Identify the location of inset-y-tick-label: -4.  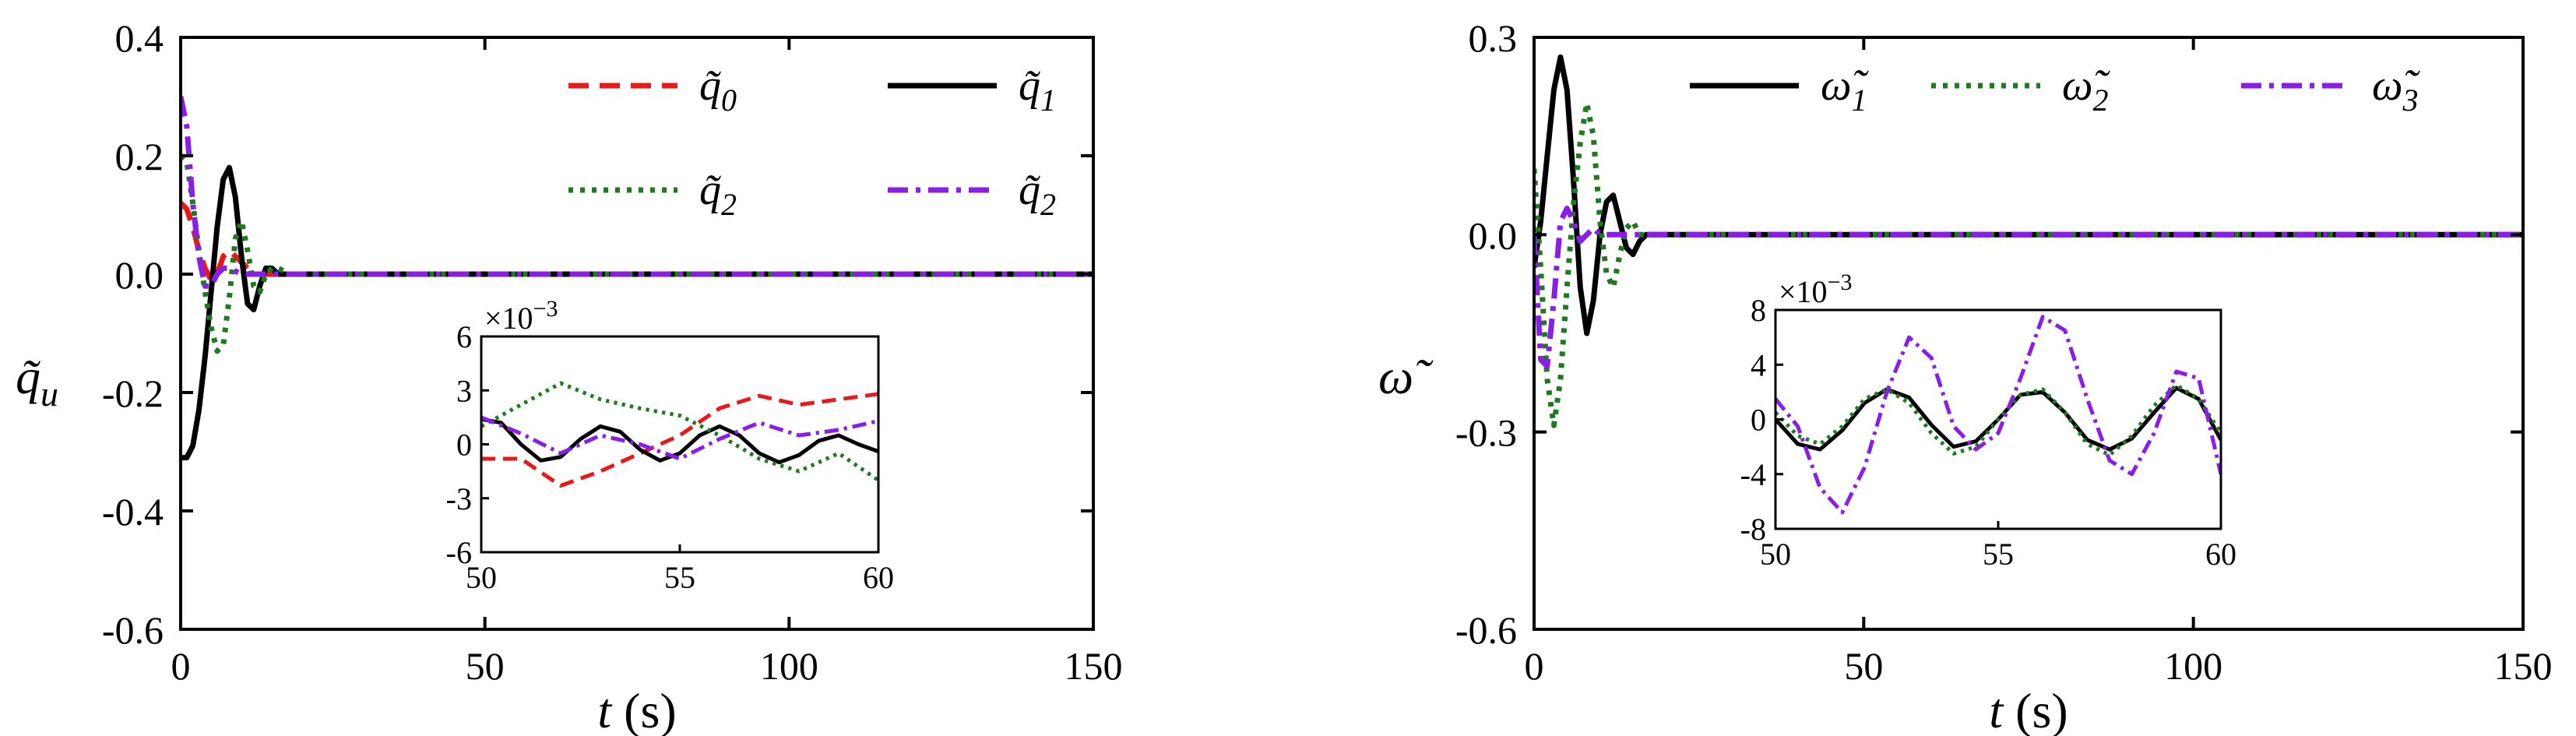
(1753, 475).